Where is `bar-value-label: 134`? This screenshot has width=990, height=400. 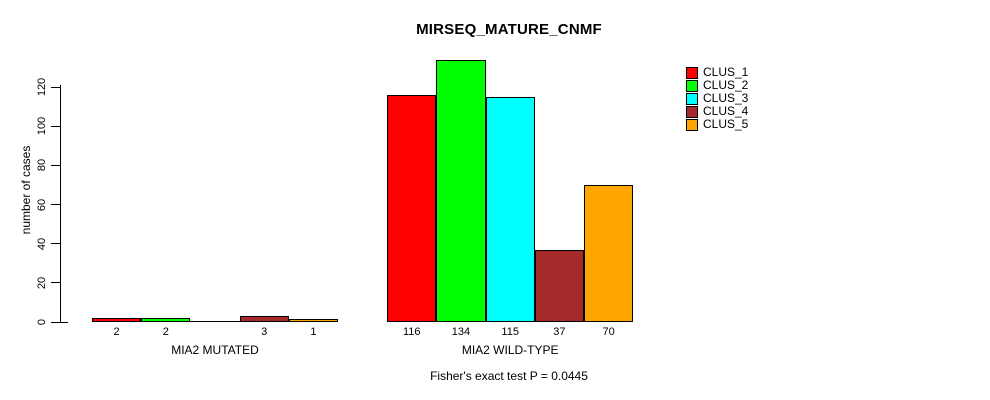
bar-value-label: 134 is located at coordinates (461, 332).